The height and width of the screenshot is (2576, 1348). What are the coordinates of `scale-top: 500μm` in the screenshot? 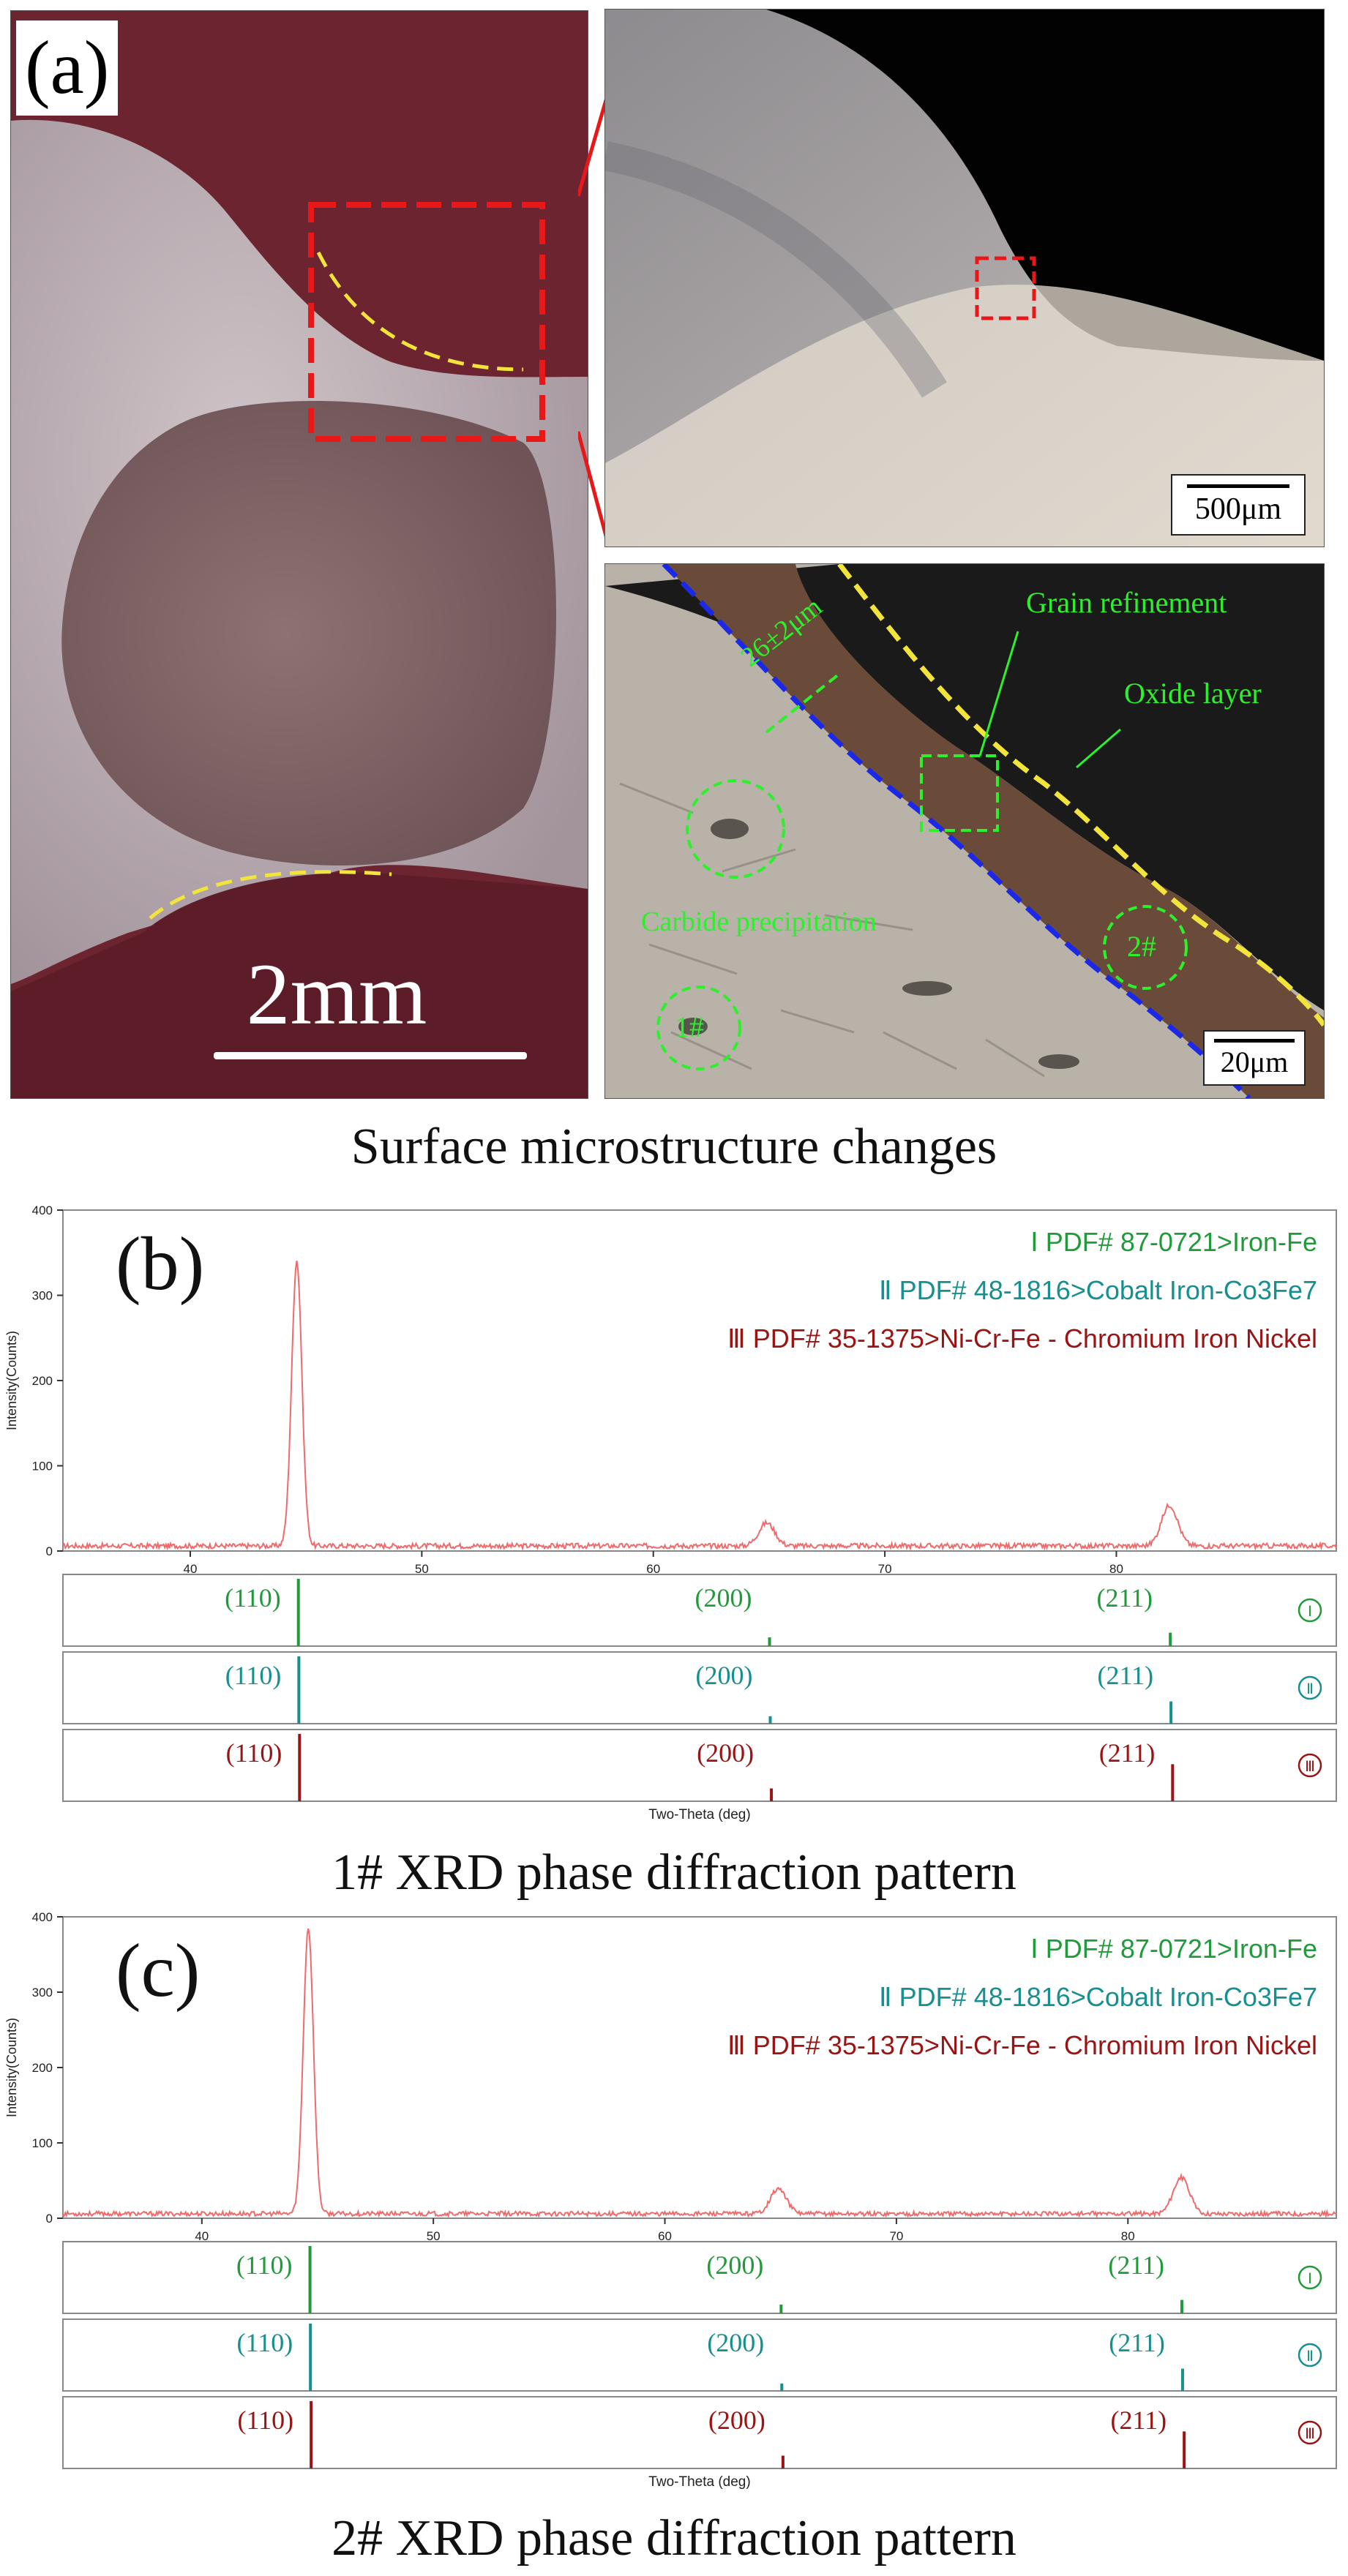 It's located at (1238, 505).